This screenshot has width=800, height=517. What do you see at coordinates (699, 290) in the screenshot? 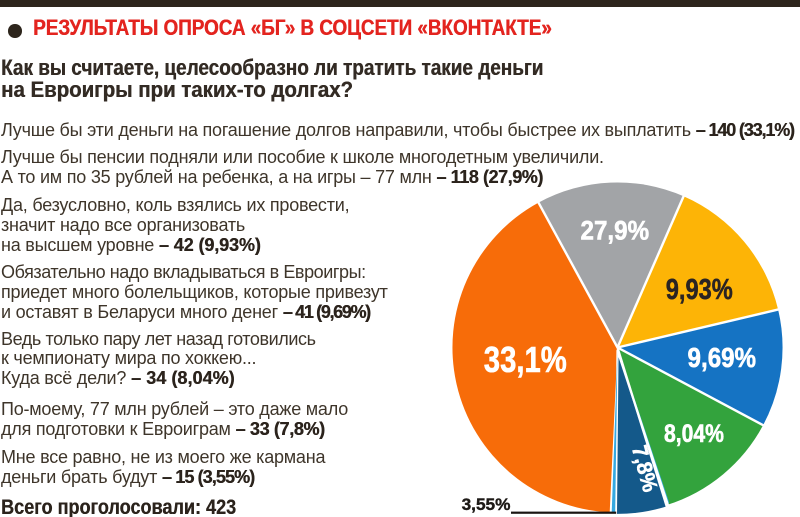
I see `svg-text: 9,93%` at bounding box center [699, 290].